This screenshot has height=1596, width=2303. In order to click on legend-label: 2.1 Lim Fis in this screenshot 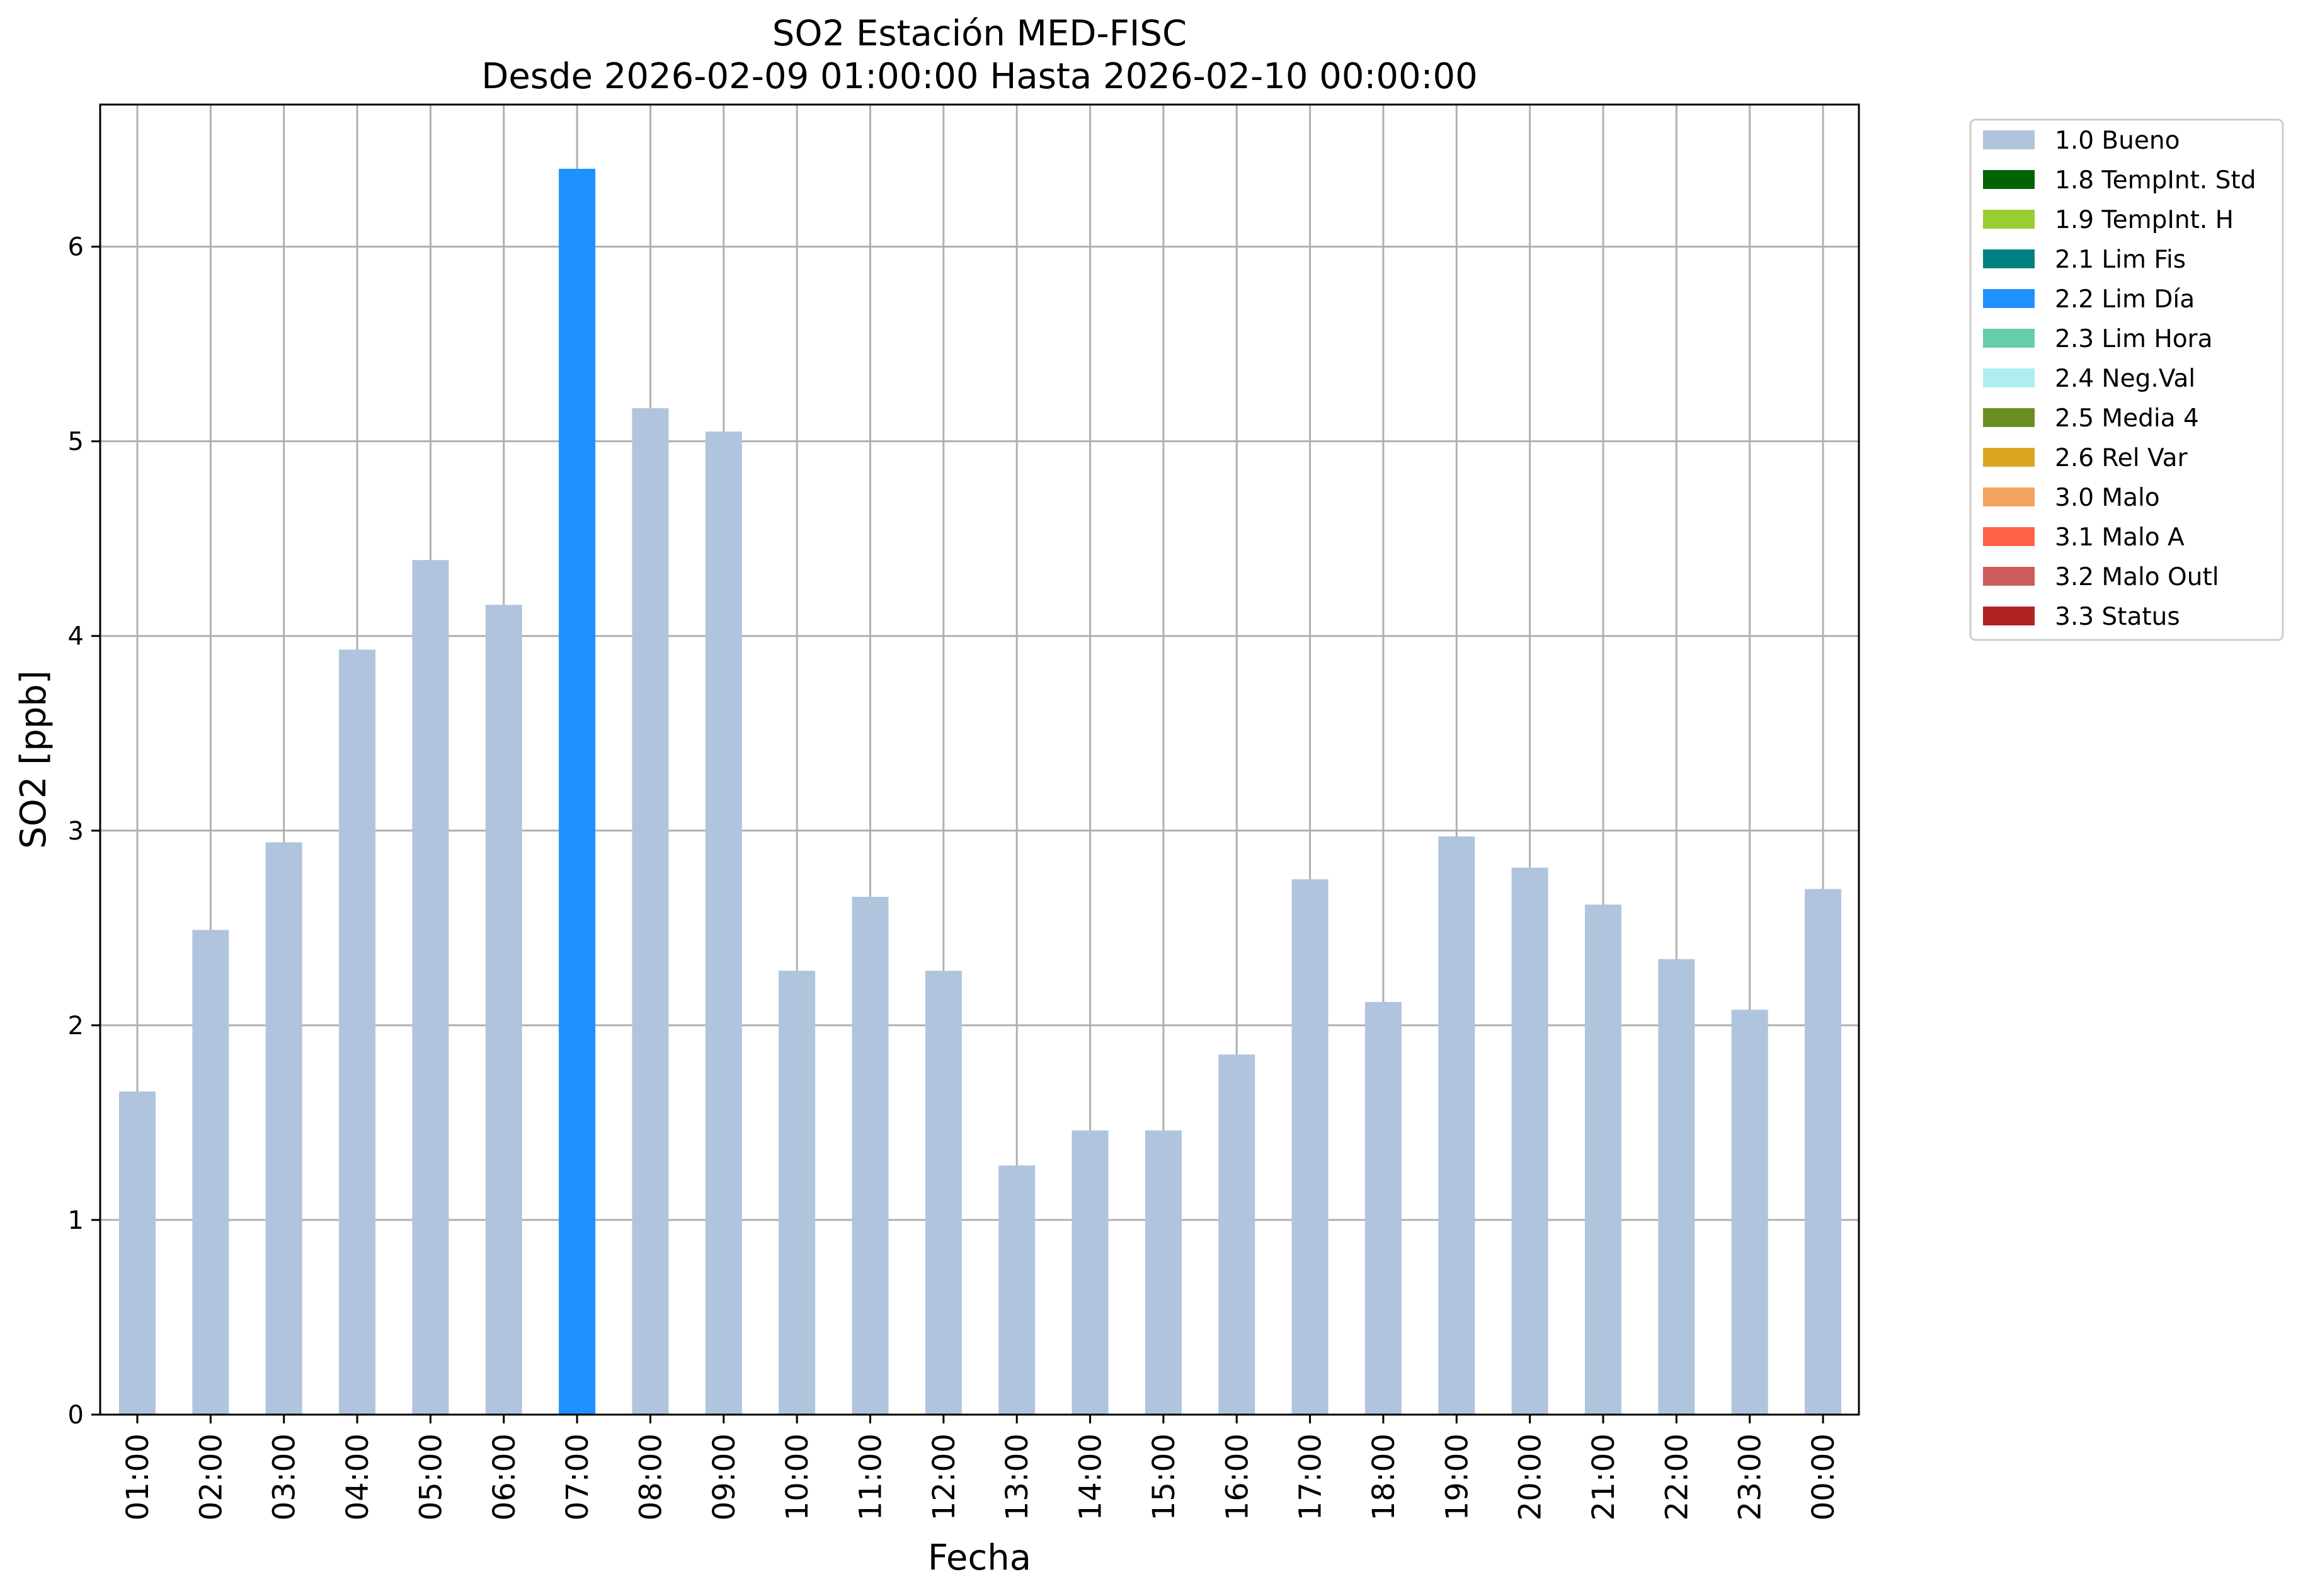, I will do `click(2120, 260)`.